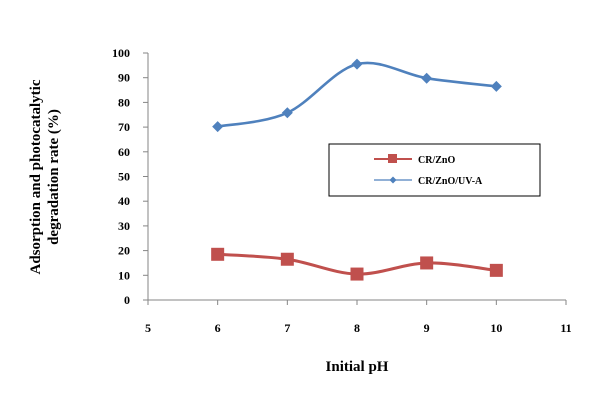  What do you see at coordinates (414, 160) in the screenshot?
I see `legend-entry-cr-zno: CR/ZnO` at bounding box center [414, 160].